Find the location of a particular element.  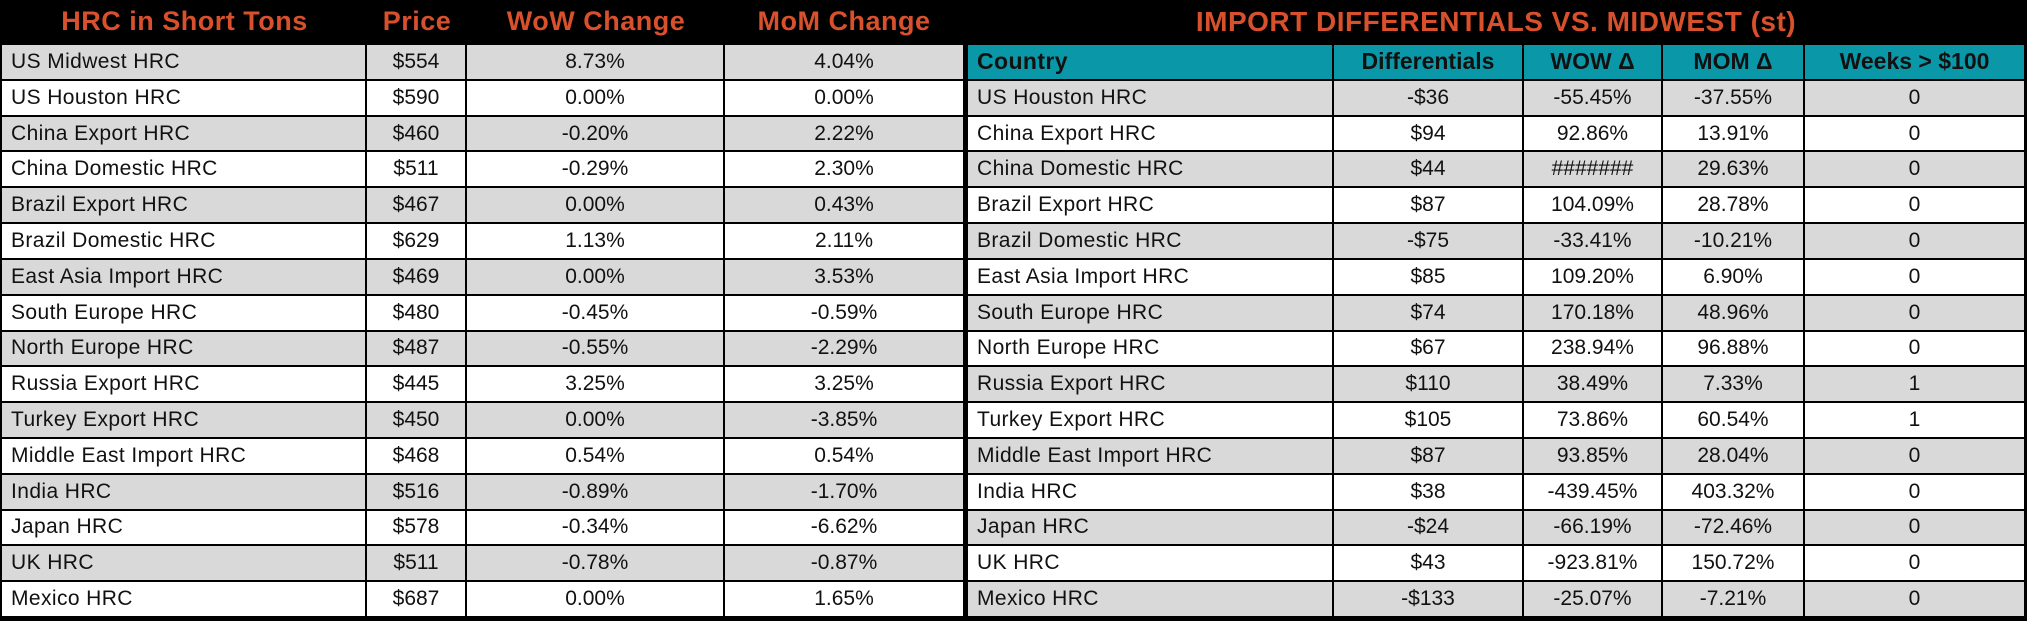

wow-delta-cell: 73.86% is located at coordinates (1593, 420).